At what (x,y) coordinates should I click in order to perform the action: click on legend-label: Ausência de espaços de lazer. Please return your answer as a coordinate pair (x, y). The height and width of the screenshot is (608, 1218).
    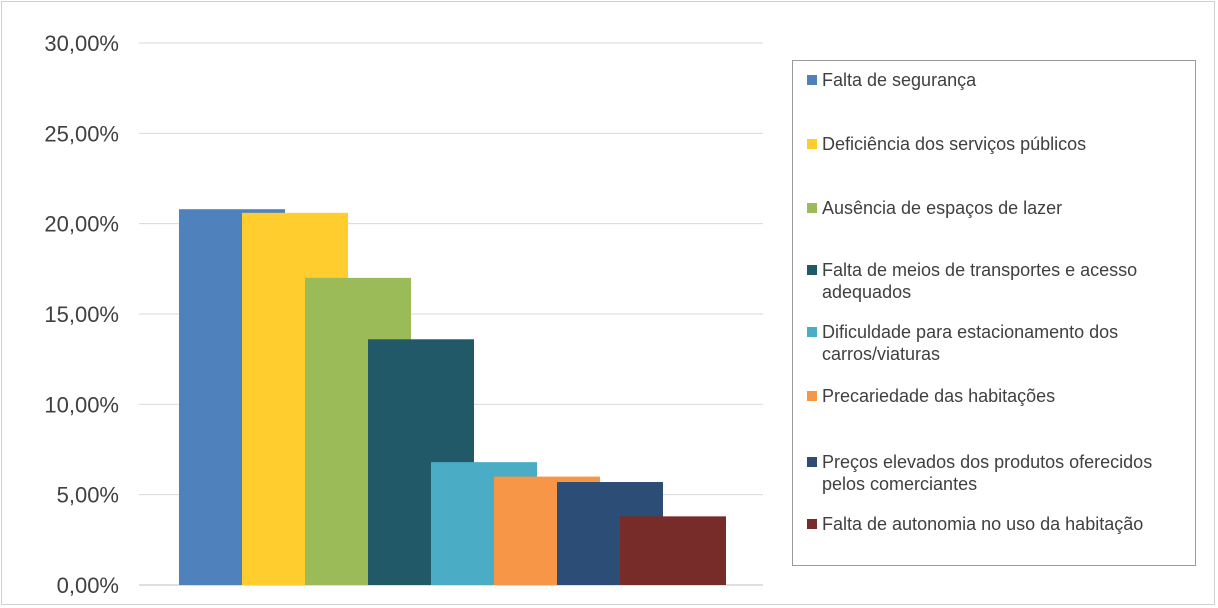
    Looking at the image, I should click on (942, 208).